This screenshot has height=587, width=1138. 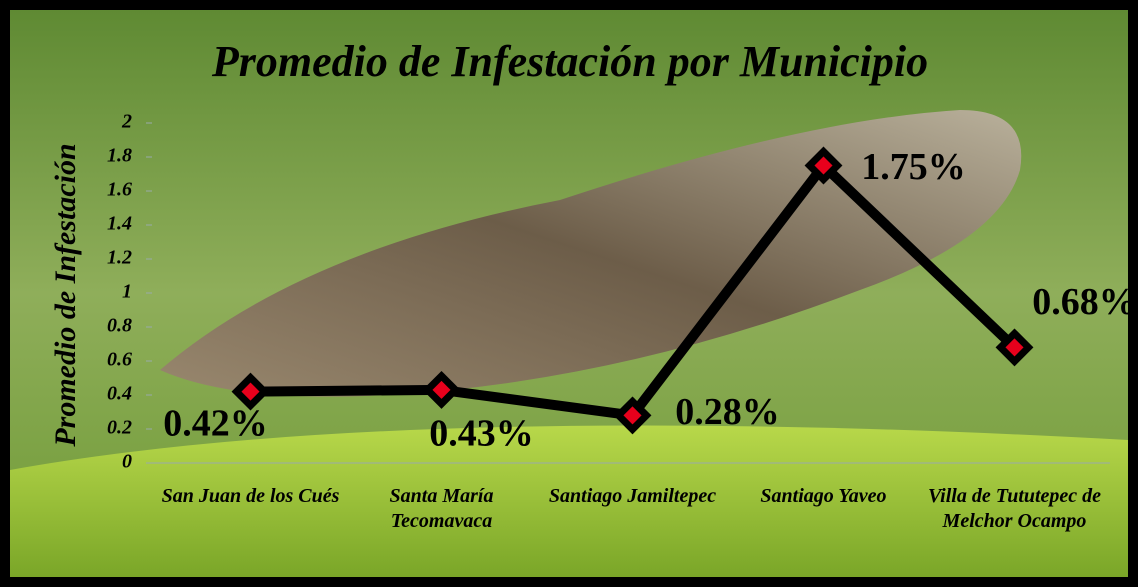 What do you see at coordinates (119, 156) in the screenshot?
I see `y-tick-label: 1.8` at bounding box center [119, 156].